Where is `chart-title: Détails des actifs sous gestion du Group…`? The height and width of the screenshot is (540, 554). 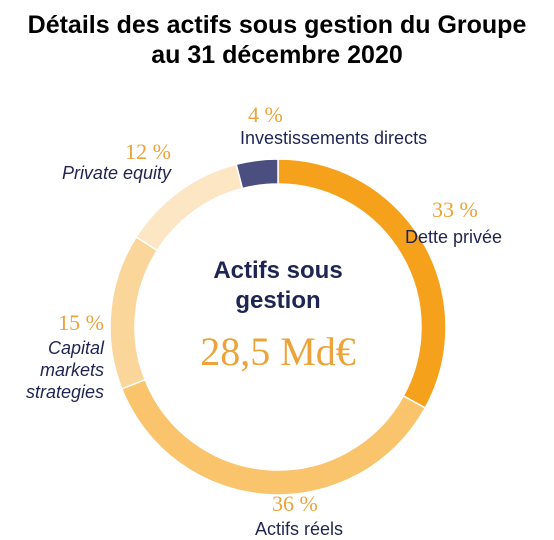
chart-title: Détails des actifs sous gestion du Group… is located at coordinates (277, 40).